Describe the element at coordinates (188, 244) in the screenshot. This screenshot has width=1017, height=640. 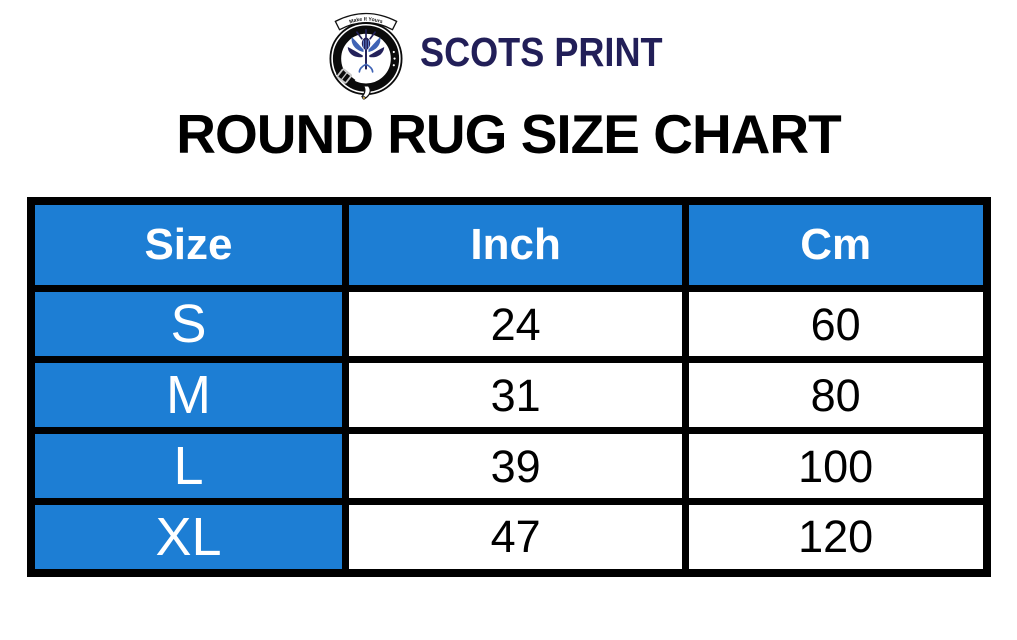
I see `column-header-size: Size` at that location.